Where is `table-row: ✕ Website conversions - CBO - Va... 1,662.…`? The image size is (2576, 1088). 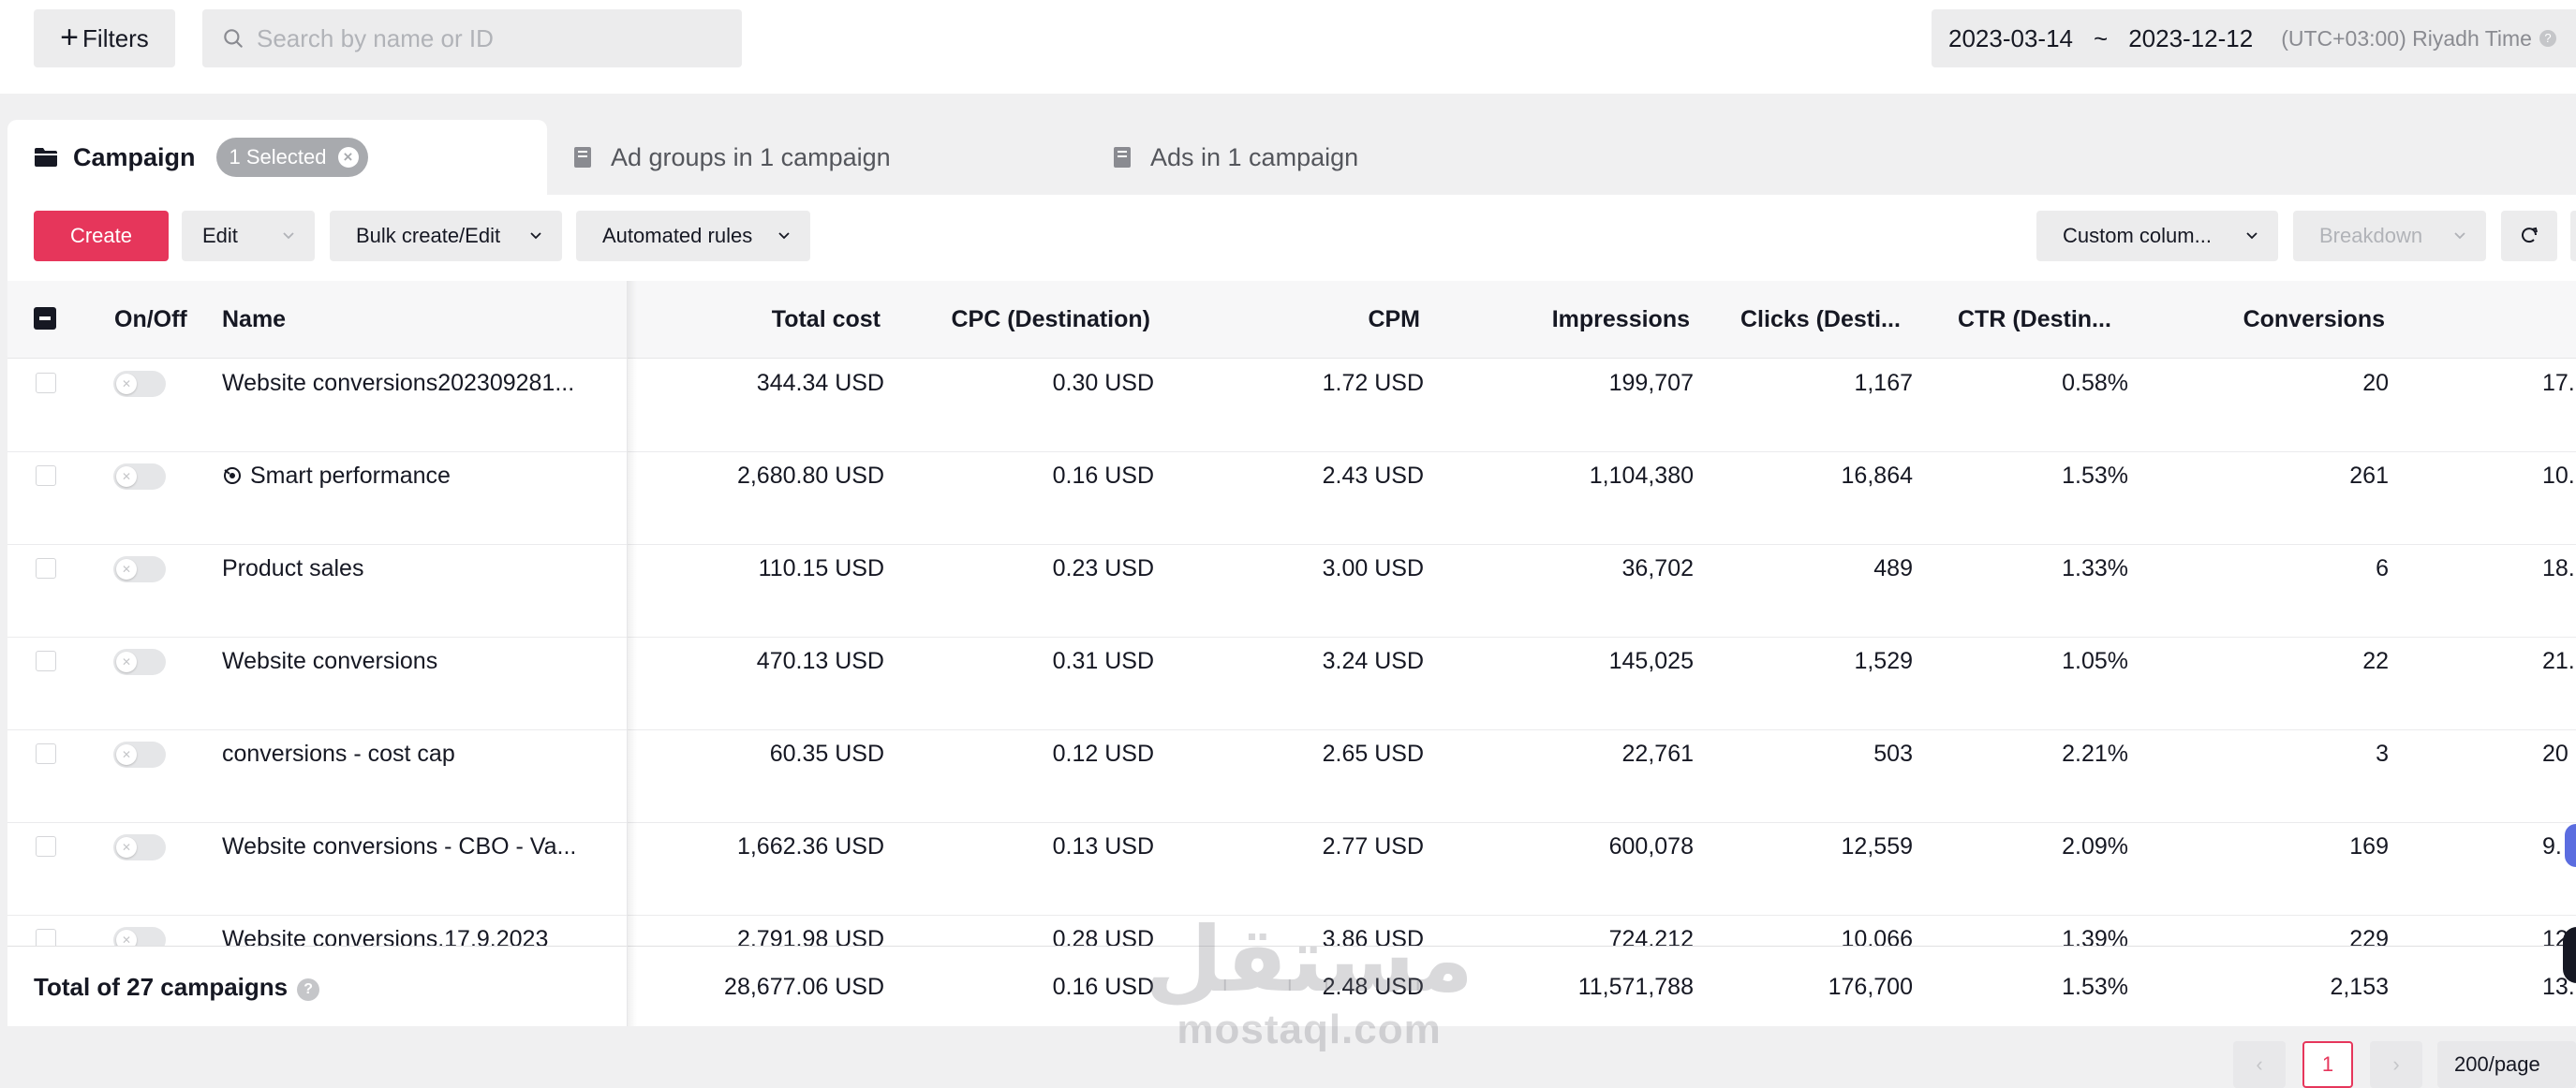
table-row: ✕ Website conversions - CBO - Va... 1,662.… is located at coordinates (1291, 869).